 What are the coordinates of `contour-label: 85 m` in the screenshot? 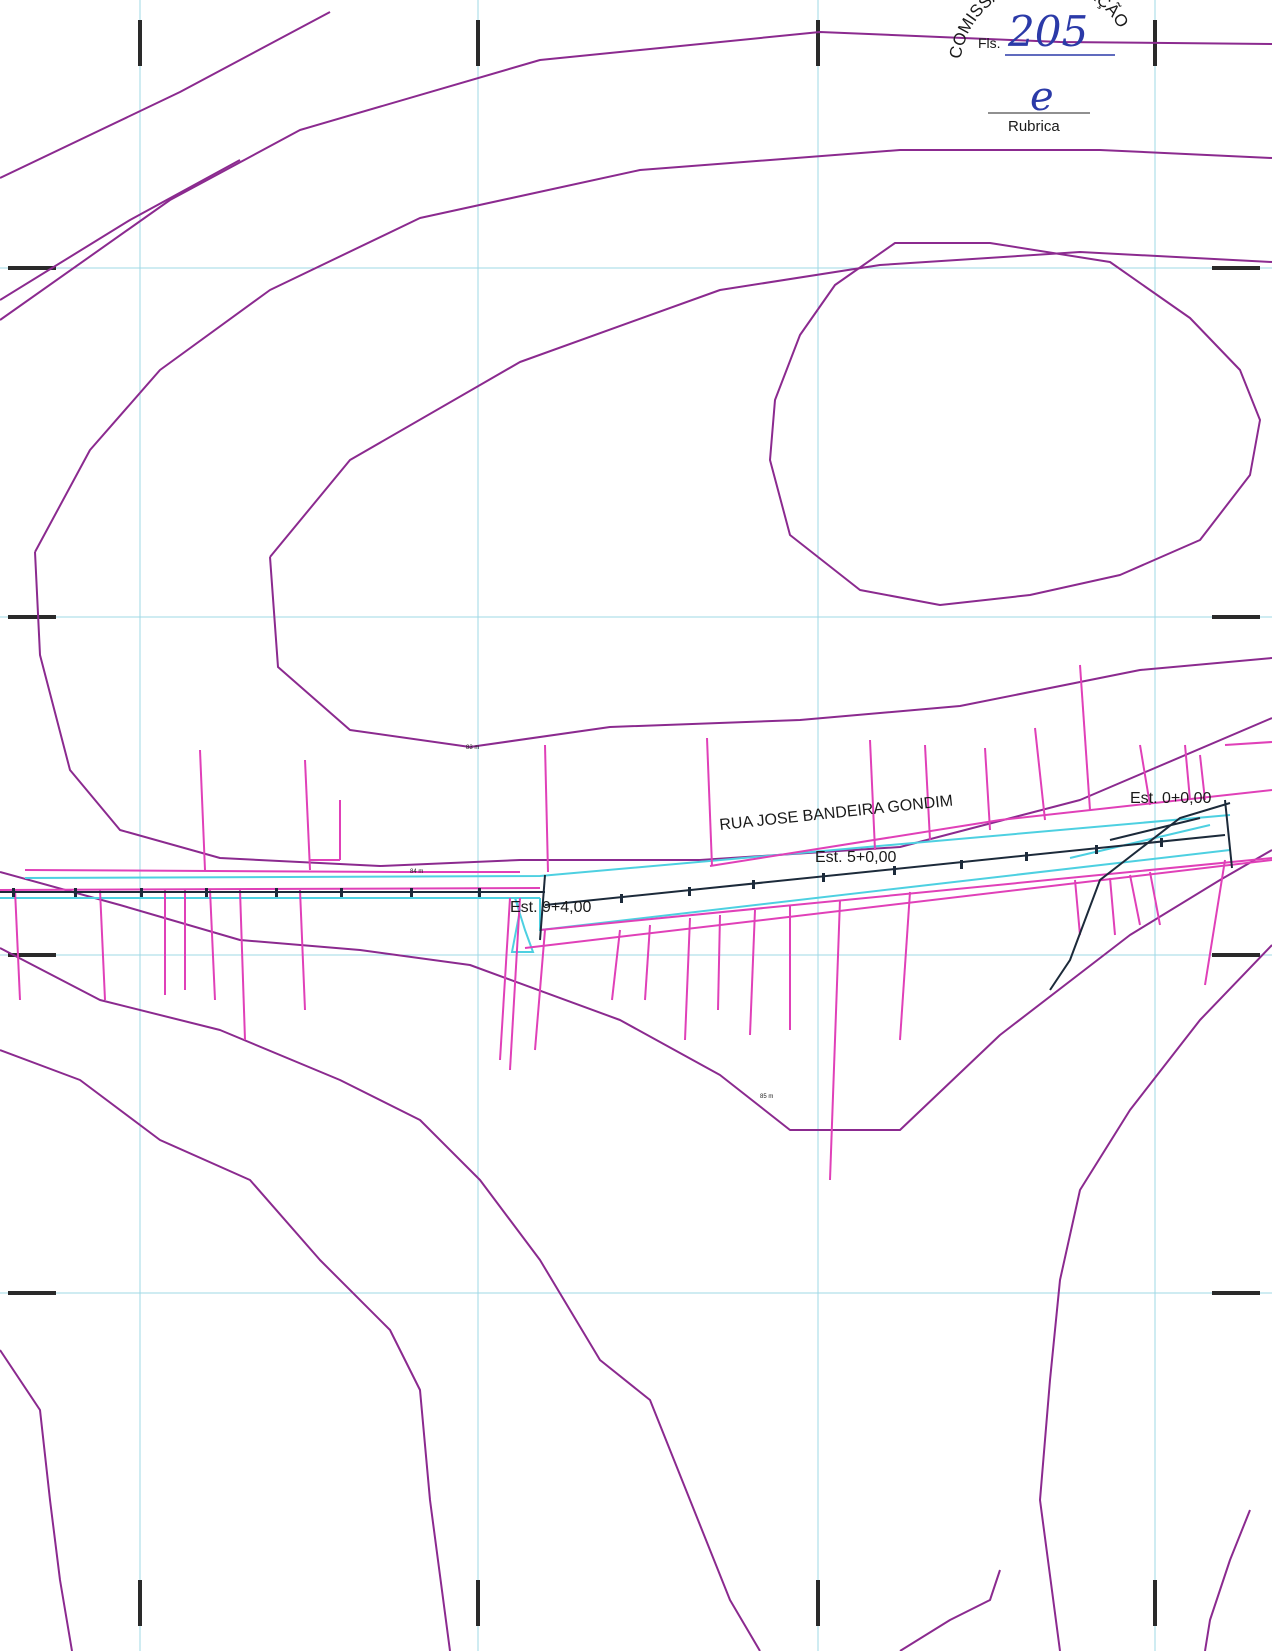 It's located at (766, 1097).